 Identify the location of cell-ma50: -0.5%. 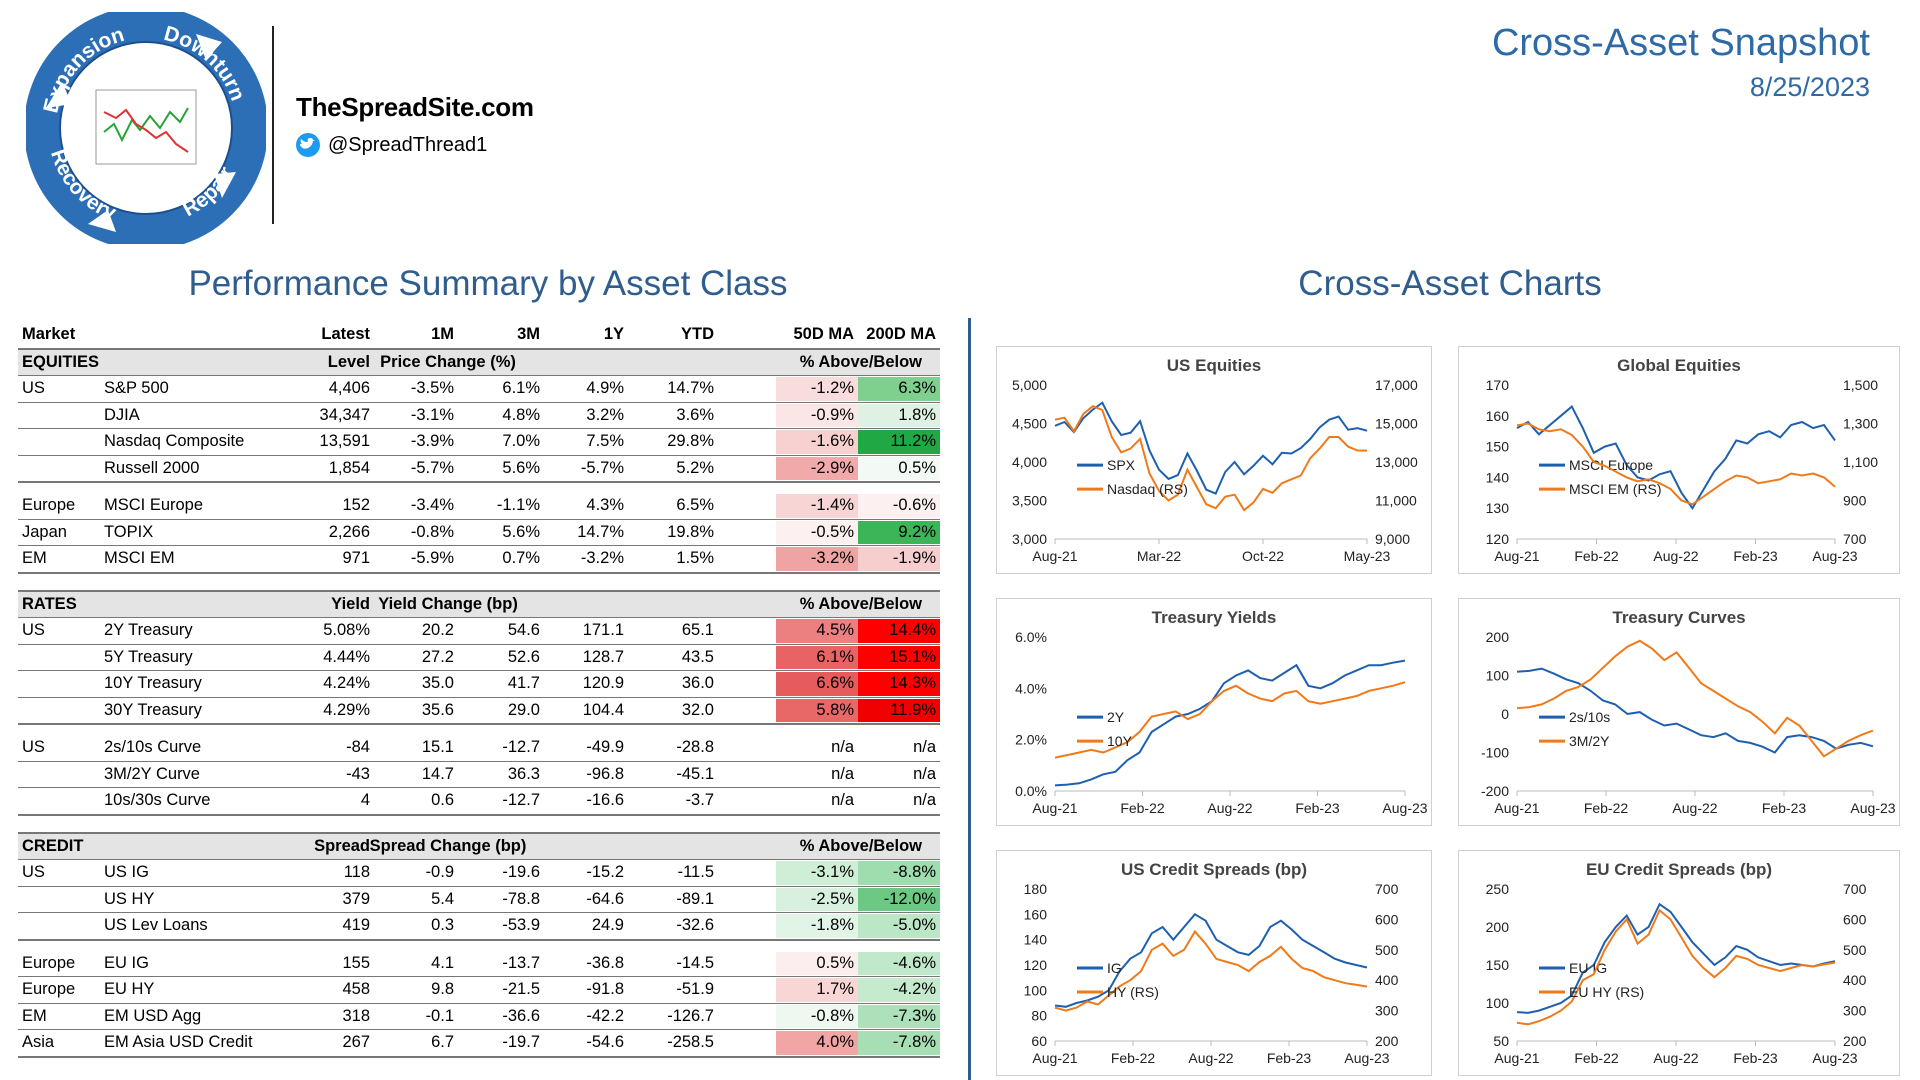
(832, 531).